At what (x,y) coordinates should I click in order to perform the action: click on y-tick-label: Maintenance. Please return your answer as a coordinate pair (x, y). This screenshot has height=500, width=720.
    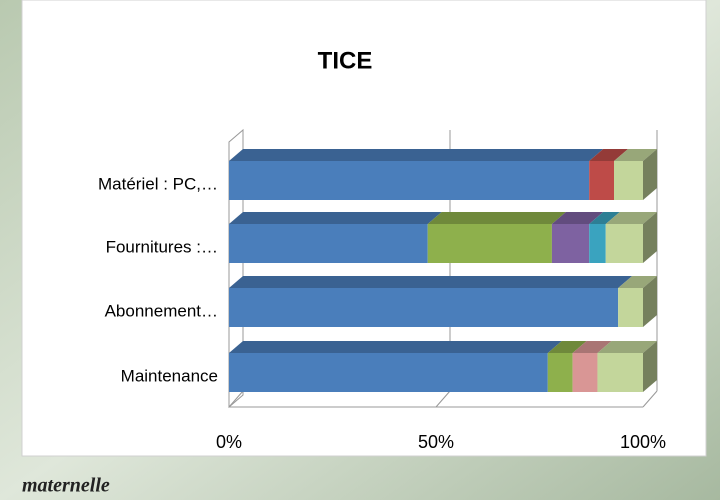
    Looking at the image, I should click on (169, 375).